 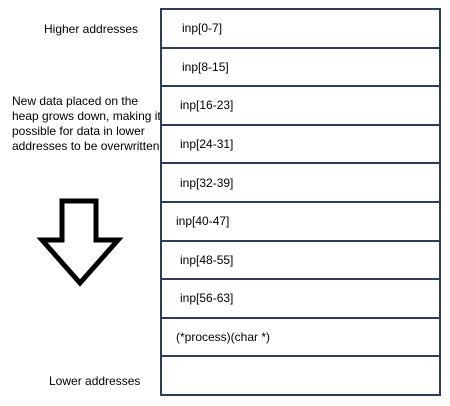 I want to click on lower-addresses-label: Lower addresses, so click(x=95, y=381).